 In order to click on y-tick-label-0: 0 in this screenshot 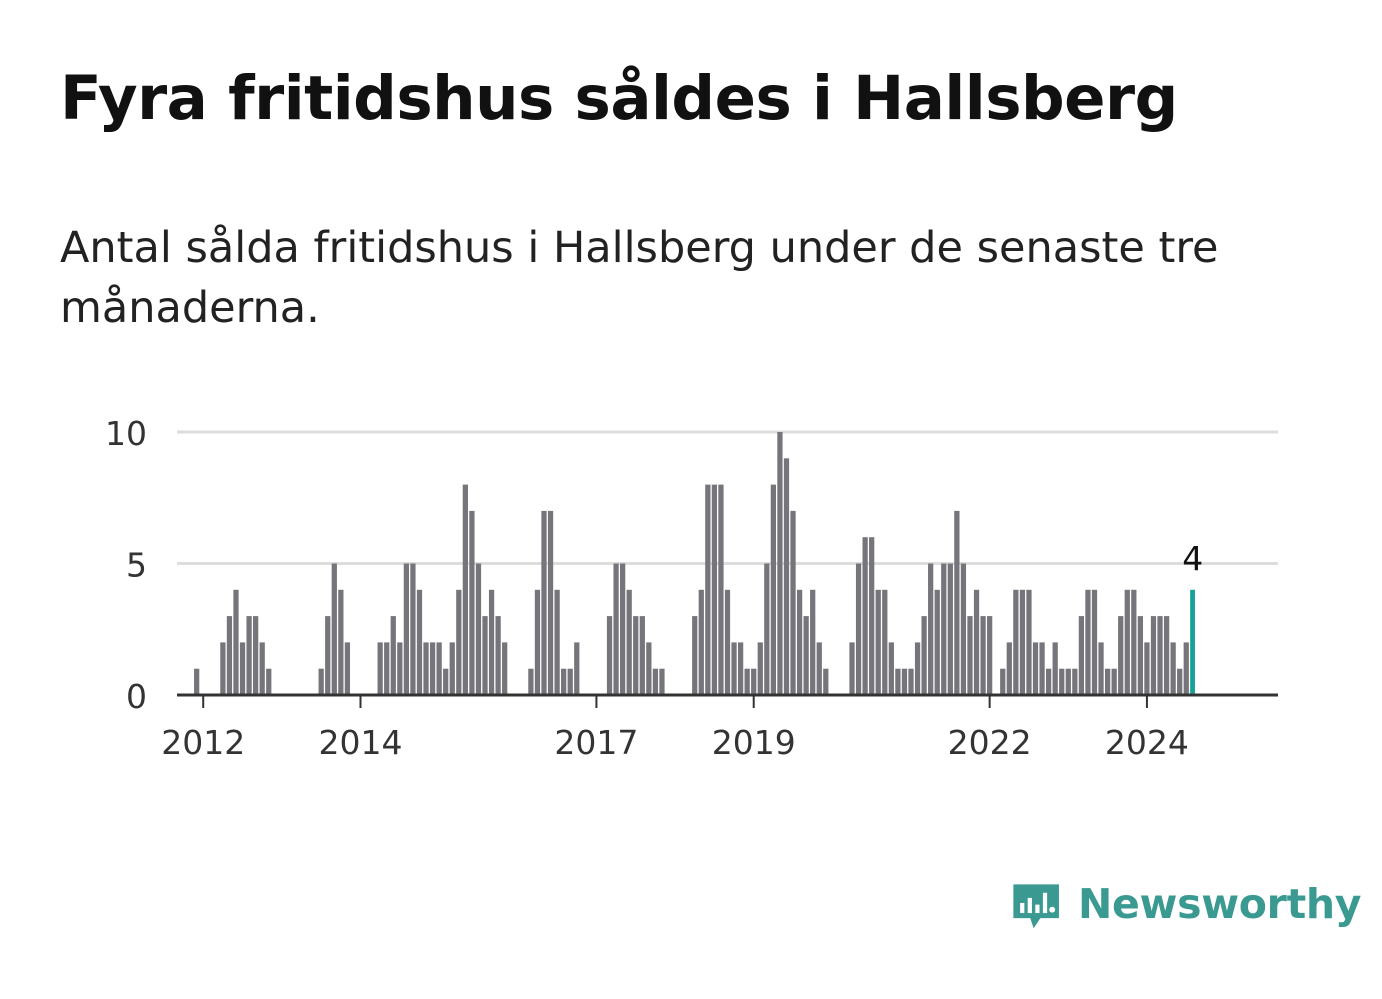, I will do `click(136, 696)`.